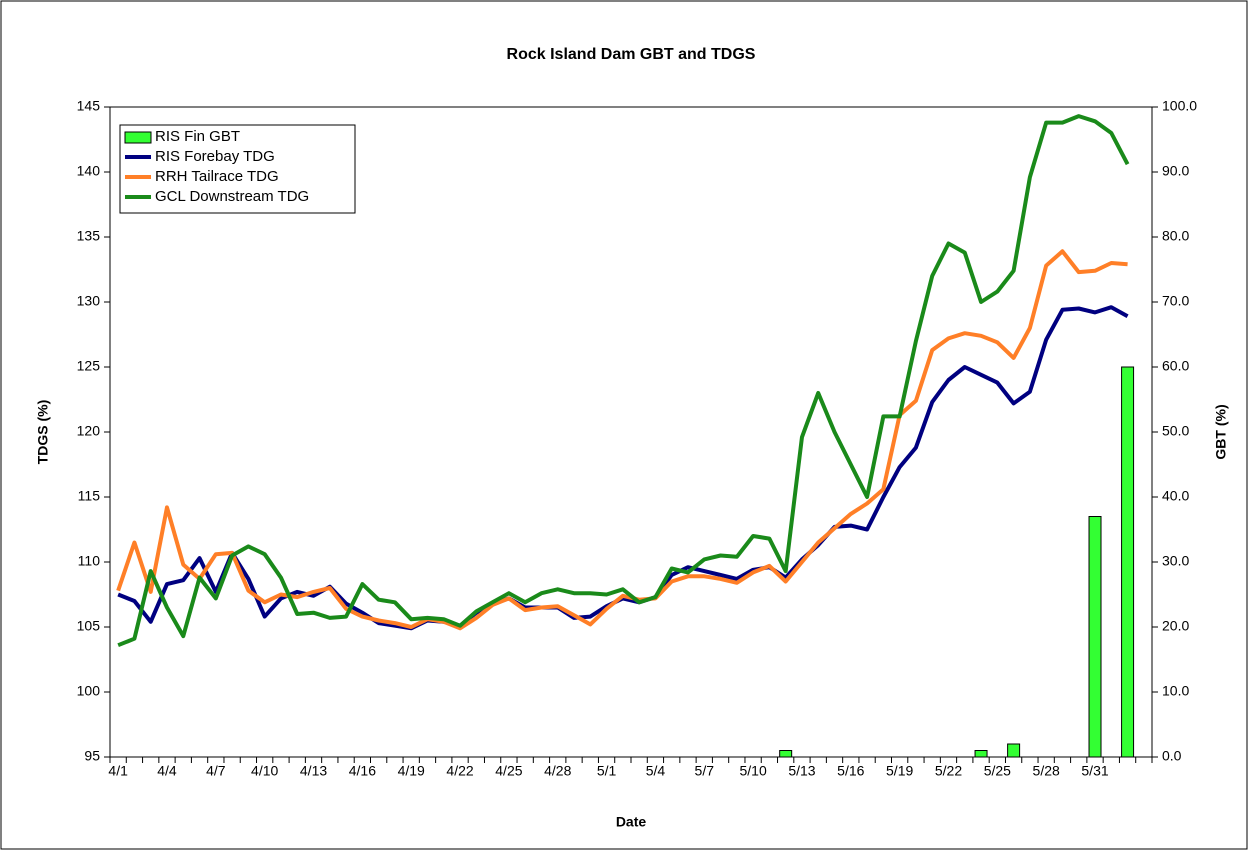  Describe the element at coordinates (631, 822) in the screenshot. I see `x-axis-label: Date` at that location.